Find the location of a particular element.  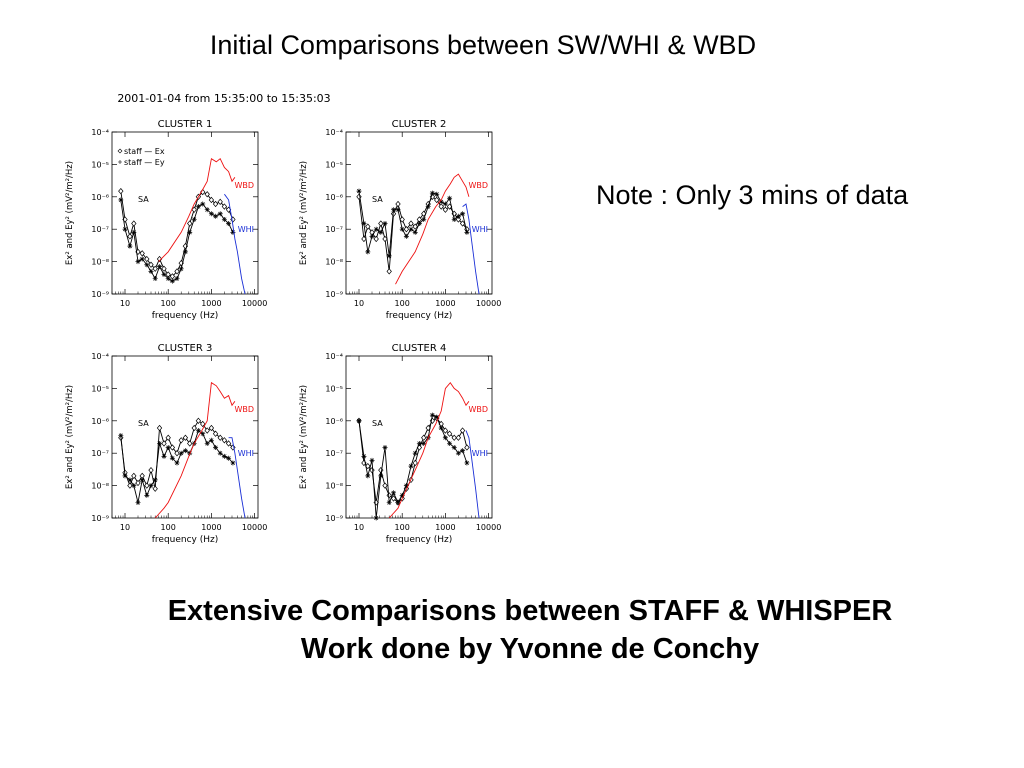

bottom-line-2: Work done by Yvonne de Conchy is located at coordinates (530, 649).